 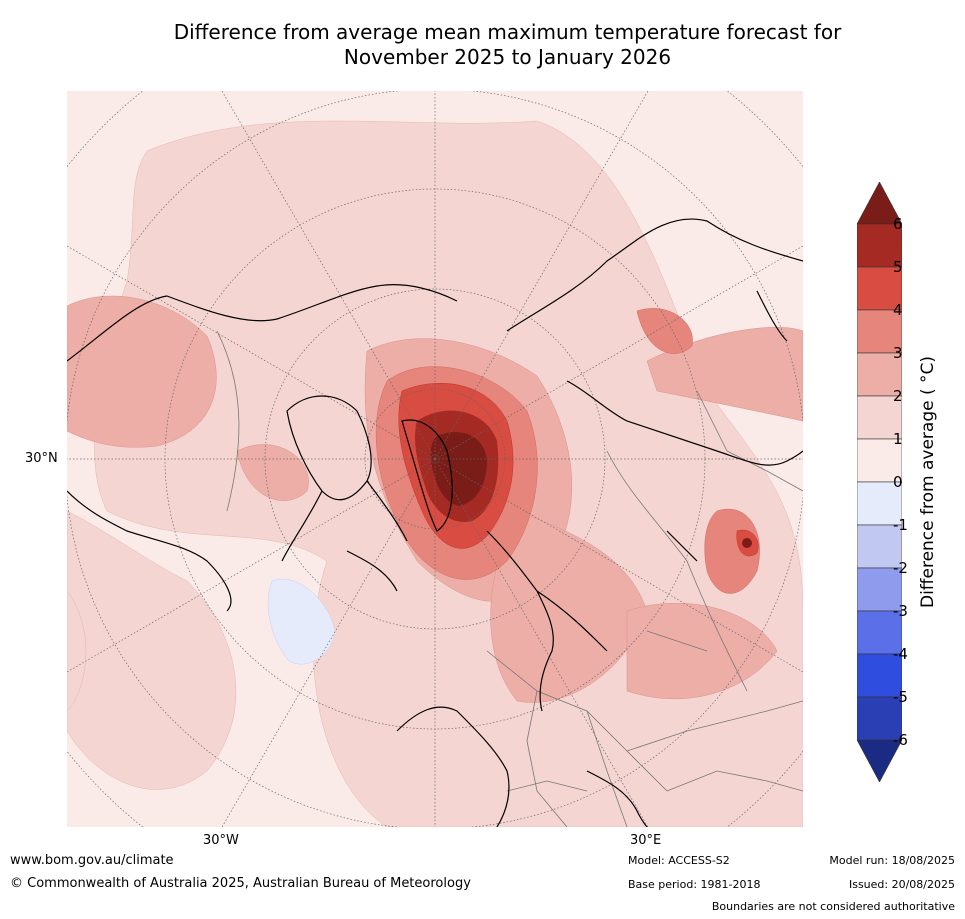 What do you see at coordinates (507, 57) in the screenshot?
I see `title-line-2: November 2025 to January 2026` at bounding box center [507, 57].